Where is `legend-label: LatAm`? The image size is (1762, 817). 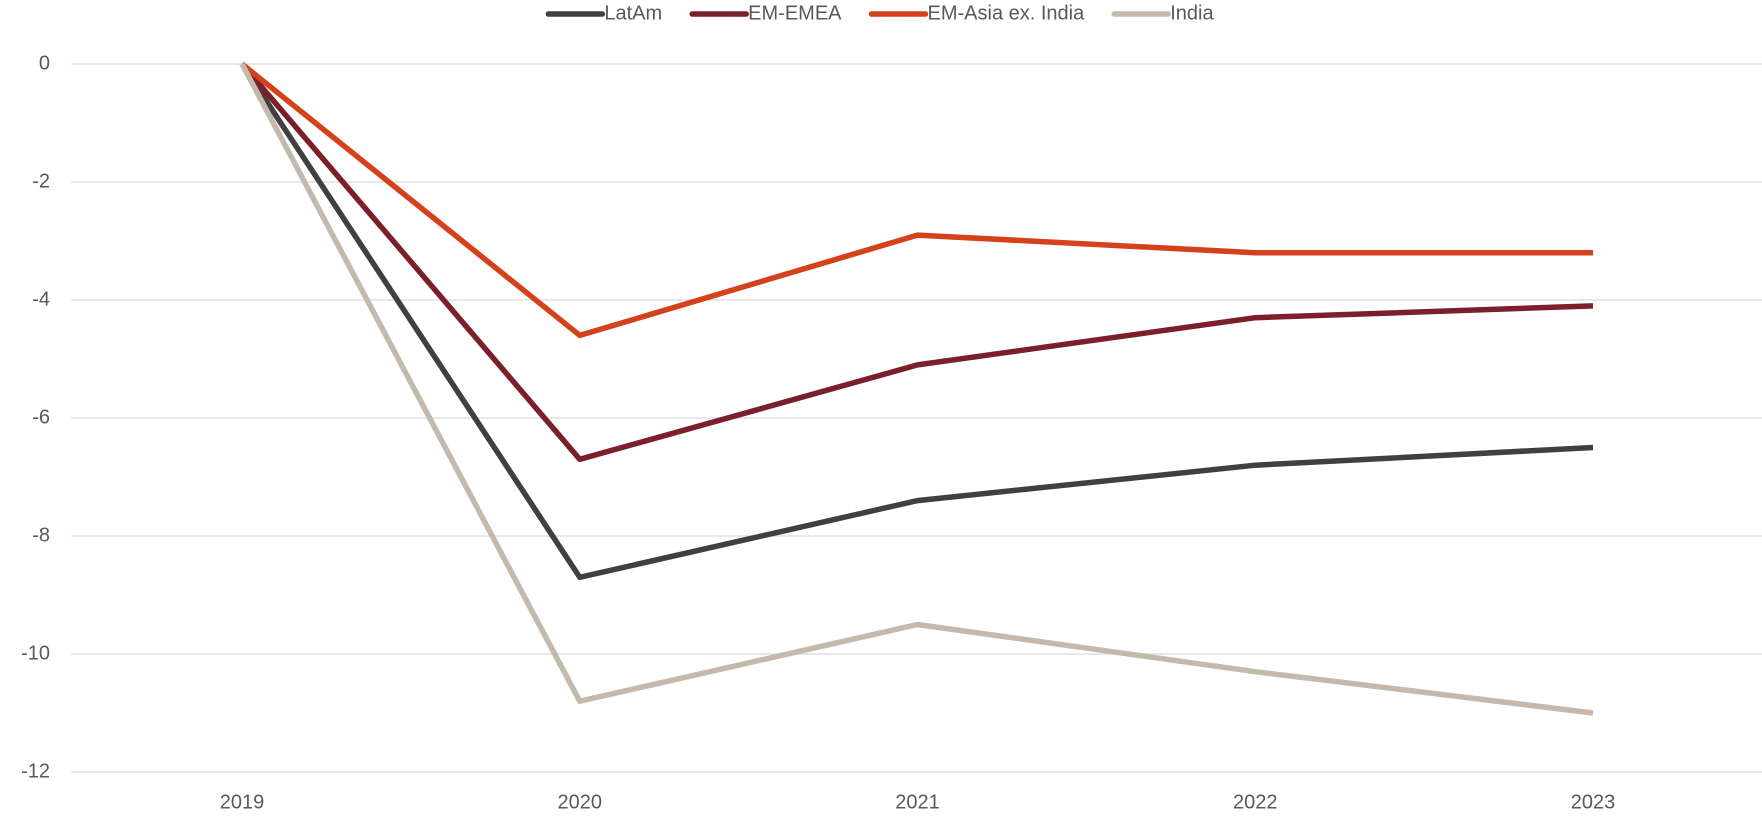
legend-label: LatAm is located at coordinates (633, 13).